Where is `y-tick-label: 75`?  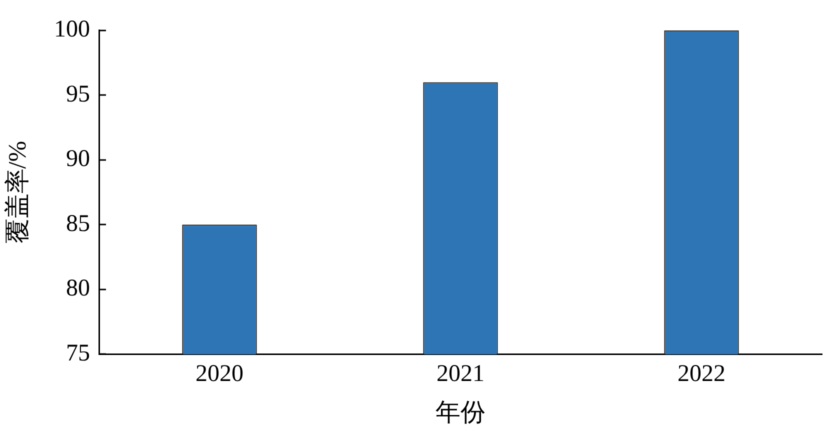
y-tick-label: 75 is located at coordinates (78, 353).